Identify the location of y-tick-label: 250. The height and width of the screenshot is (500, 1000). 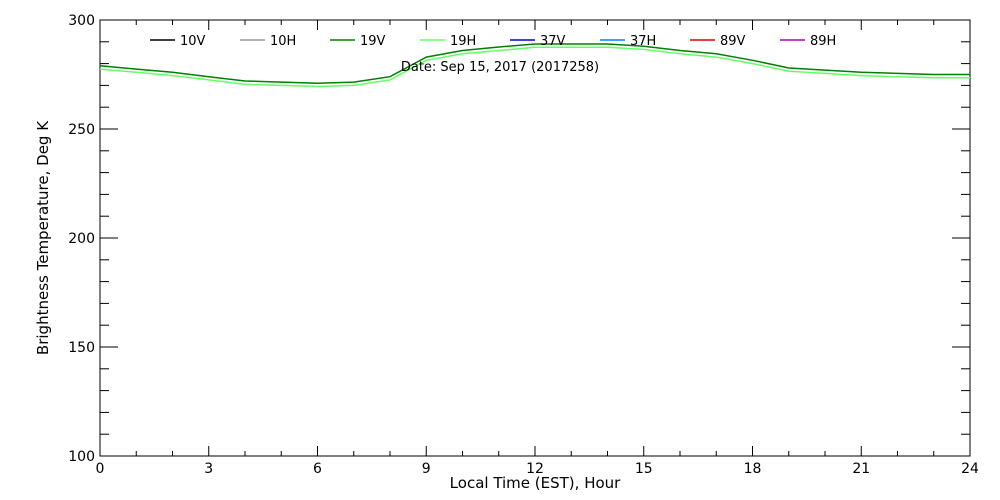
(81, 130).